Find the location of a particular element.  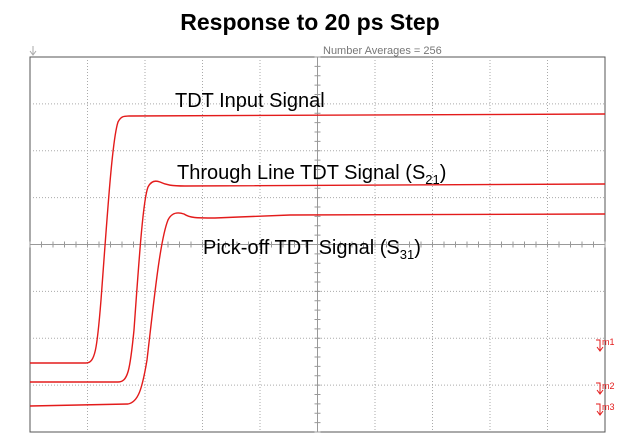

marker: m2 is located at coordinates (605, 388).